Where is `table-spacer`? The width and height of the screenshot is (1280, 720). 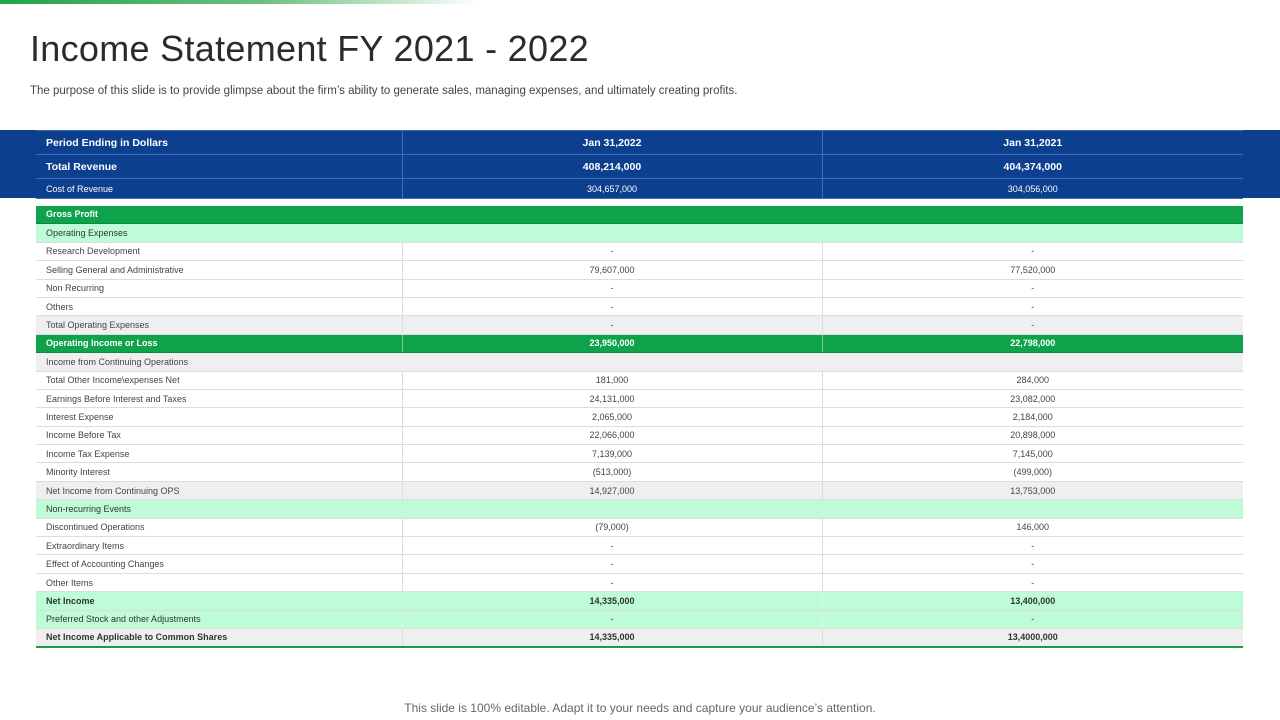
table-spacer is located at coordinates (639, 202).